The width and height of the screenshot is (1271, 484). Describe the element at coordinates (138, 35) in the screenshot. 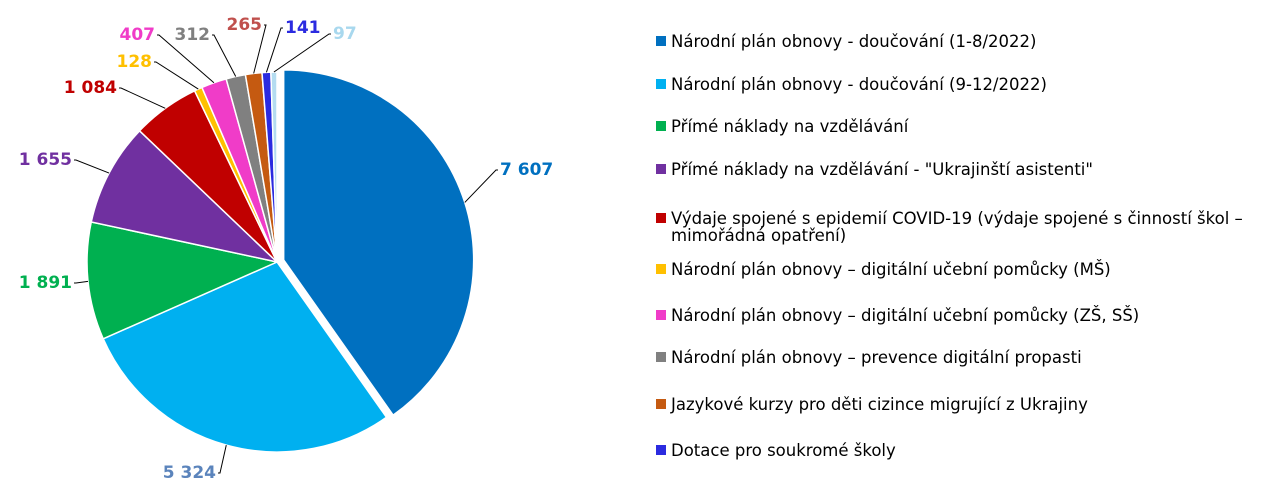

I see `data-label: 407` at that location.